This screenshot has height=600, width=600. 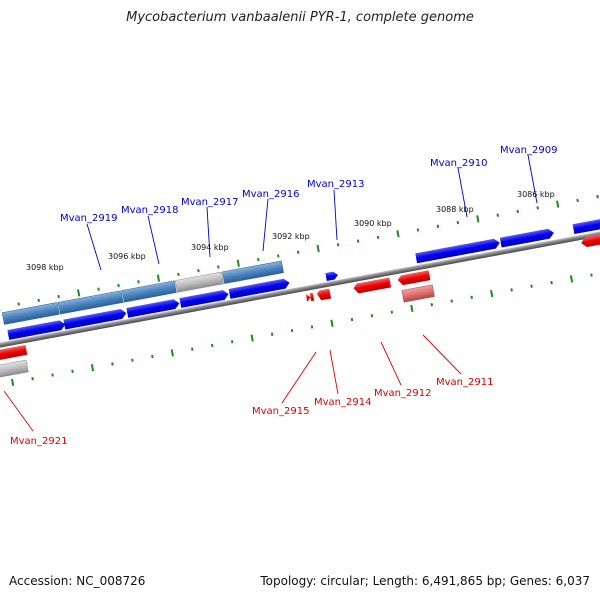 I want to click on gene-label-mvan-2909: Mvan_2909, so click(x=528, y=150).